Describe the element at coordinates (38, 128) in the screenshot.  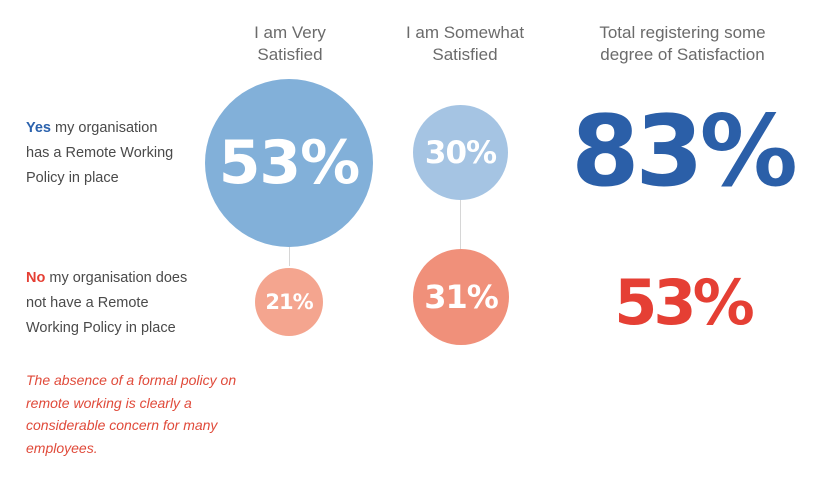
I see `row-yes-lead: Yes` at that location.